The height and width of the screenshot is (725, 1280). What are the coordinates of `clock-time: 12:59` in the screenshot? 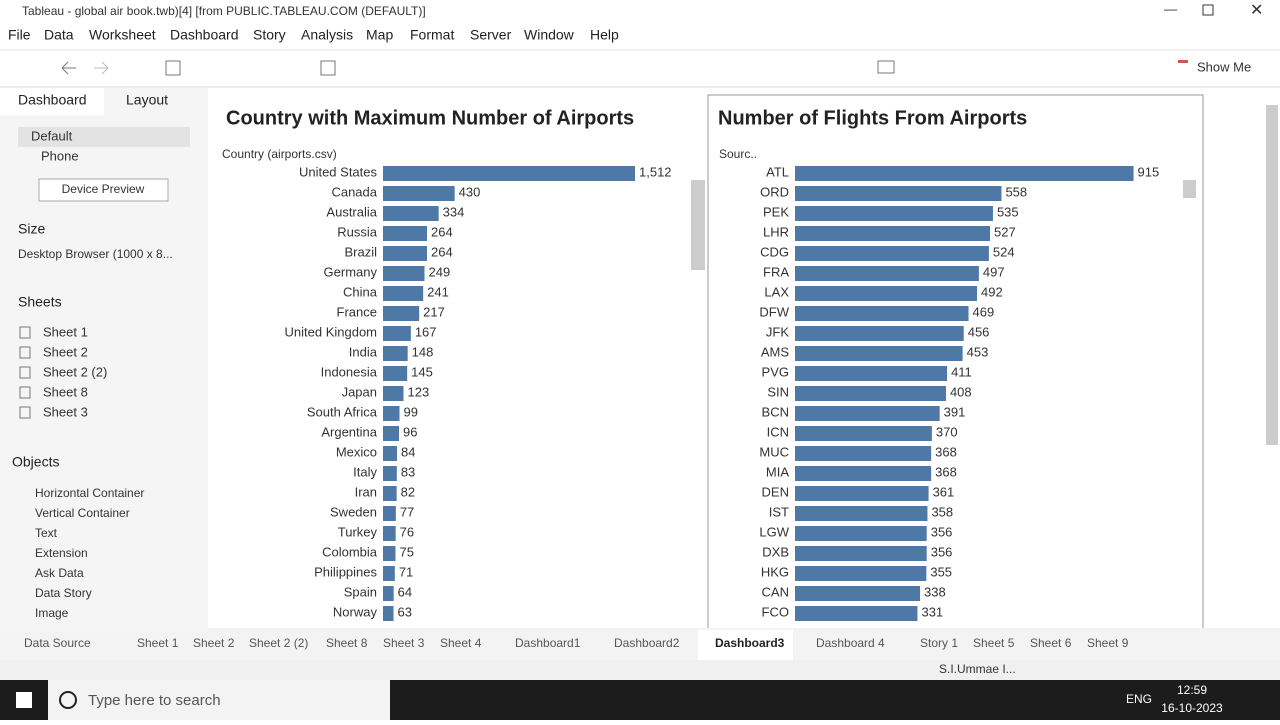 It's located at (1192, 690).